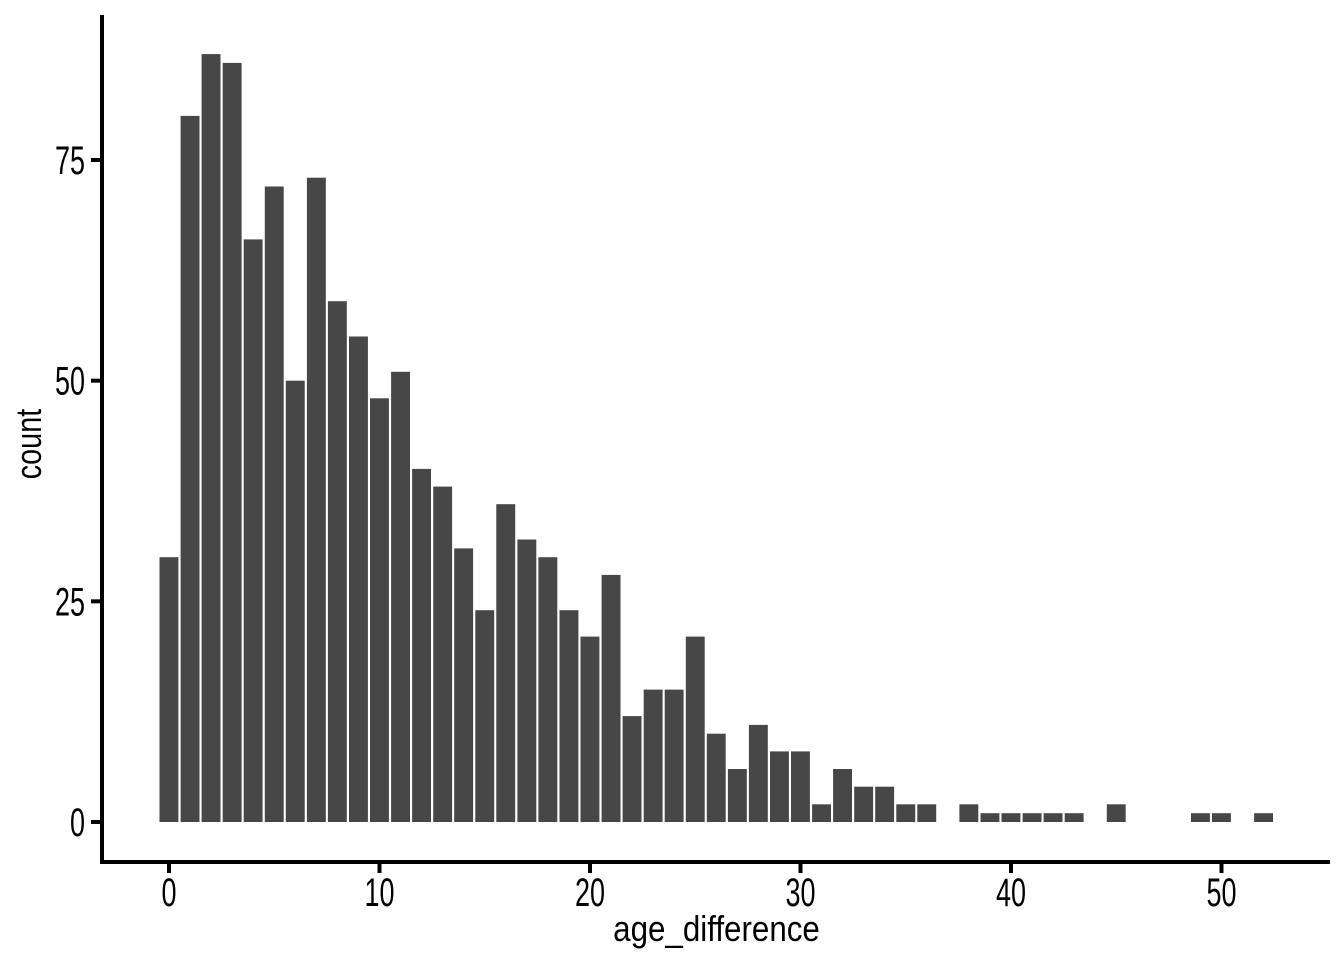 This screenshot has width=1344, height=960. I want to click on x-axis-line, so click(715, 862).